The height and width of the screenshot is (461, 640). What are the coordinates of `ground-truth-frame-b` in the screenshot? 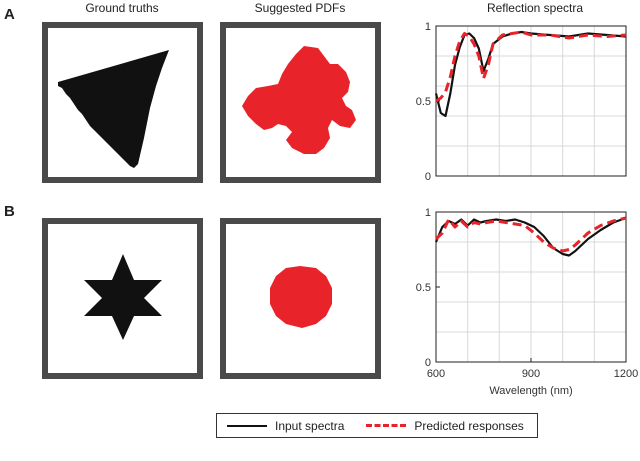 It's located at (122, 298).